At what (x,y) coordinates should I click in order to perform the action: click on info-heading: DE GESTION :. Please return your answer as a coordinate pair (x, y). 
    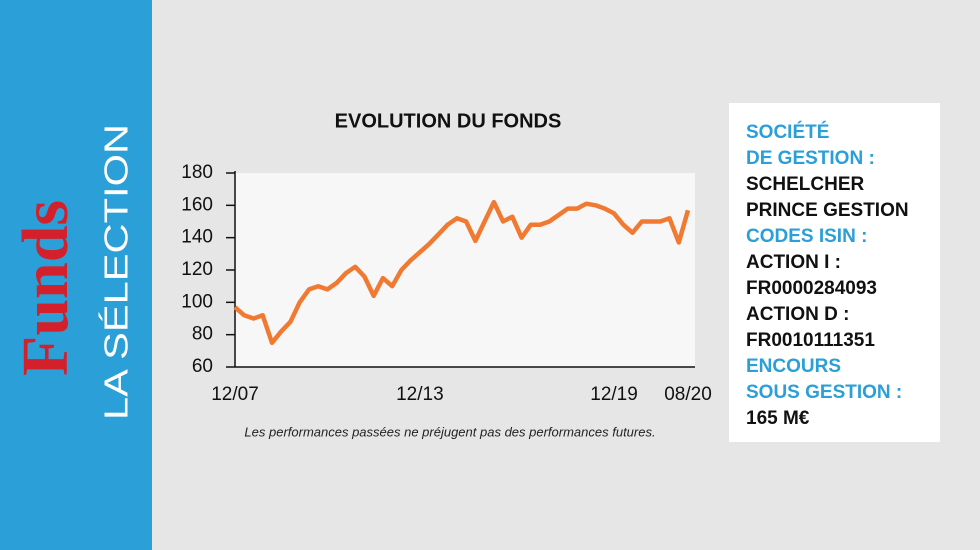
    Looking at the image, I should click on (810, 158).